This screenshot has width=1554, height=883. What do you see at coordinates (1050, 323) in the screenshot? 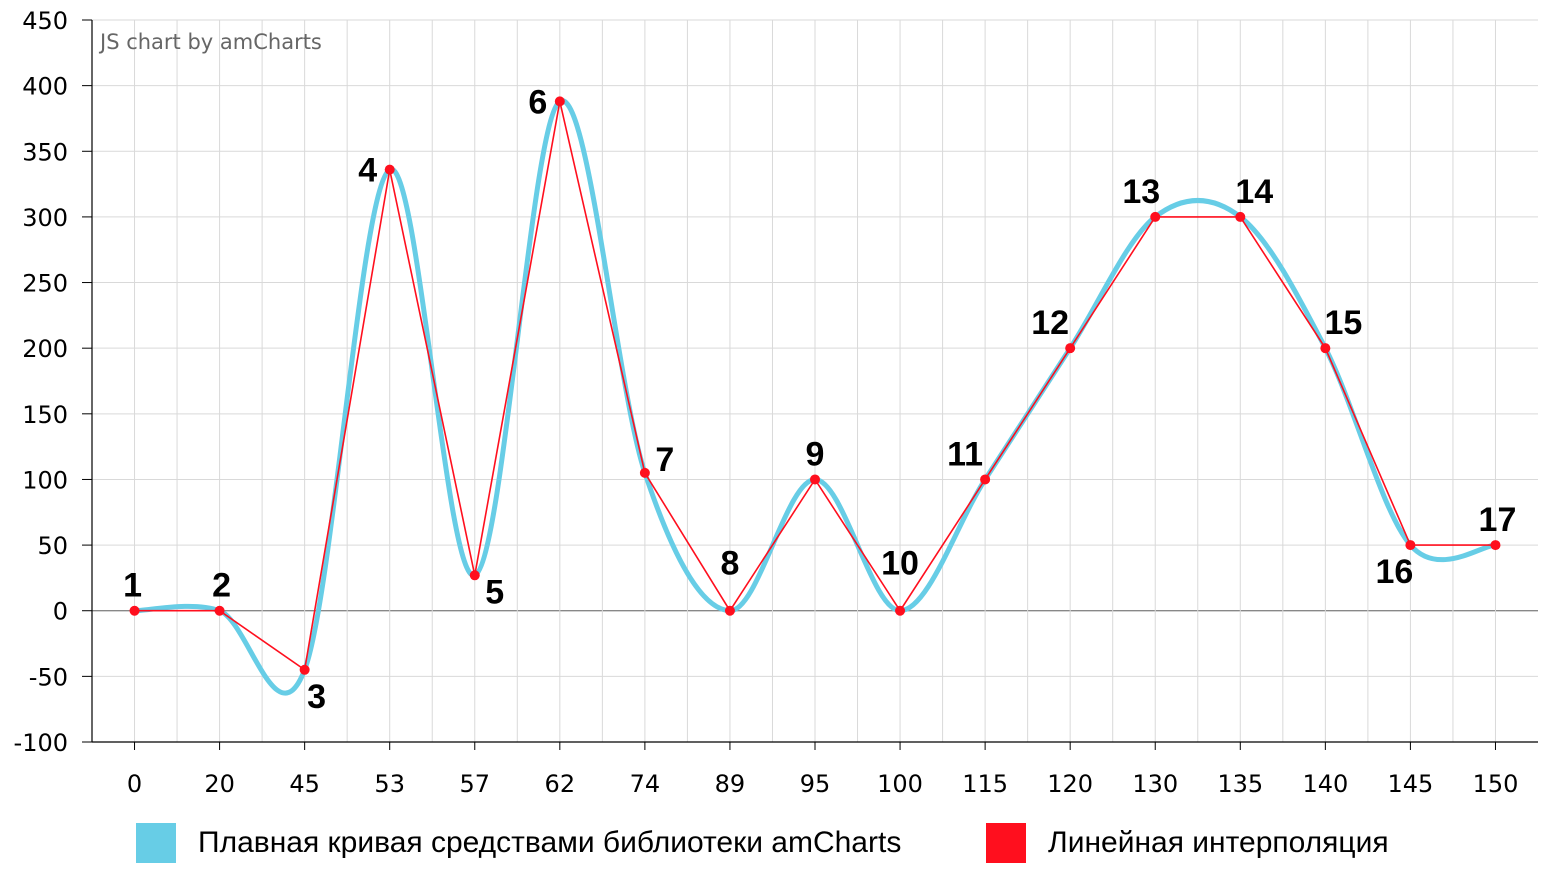
I see `point-label: 12` at bounding box center [1050, 323].